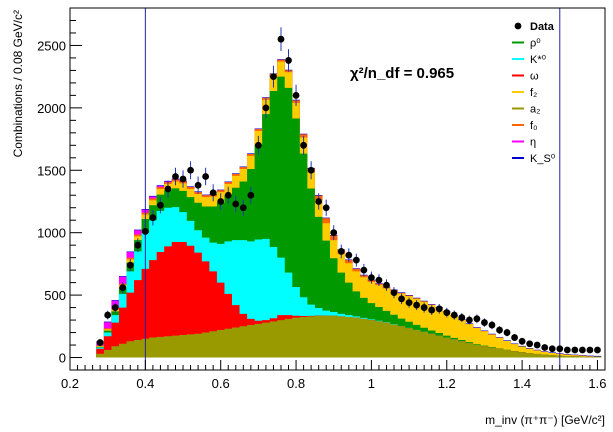 The height and width of the screenshot is (432, 613). I want to click on legend-label: K*⁰, so click(538, 60).